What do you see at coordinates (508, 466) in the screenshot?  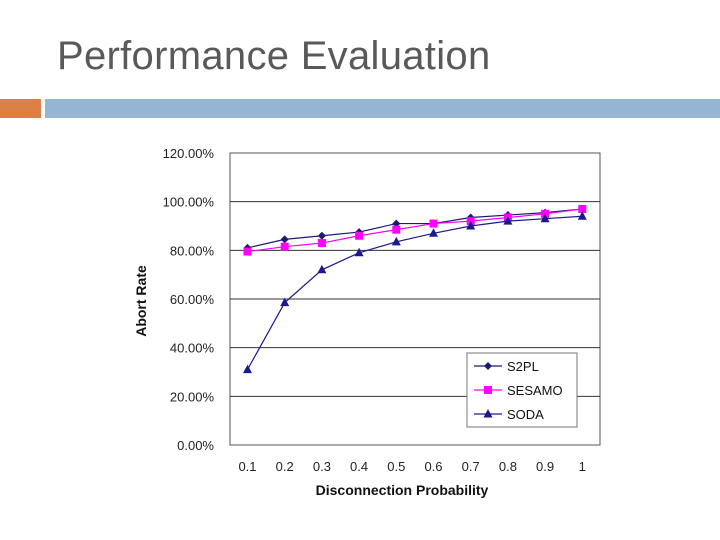 I see `x-tick-label: 0.8` at bounding box center [508, 466].